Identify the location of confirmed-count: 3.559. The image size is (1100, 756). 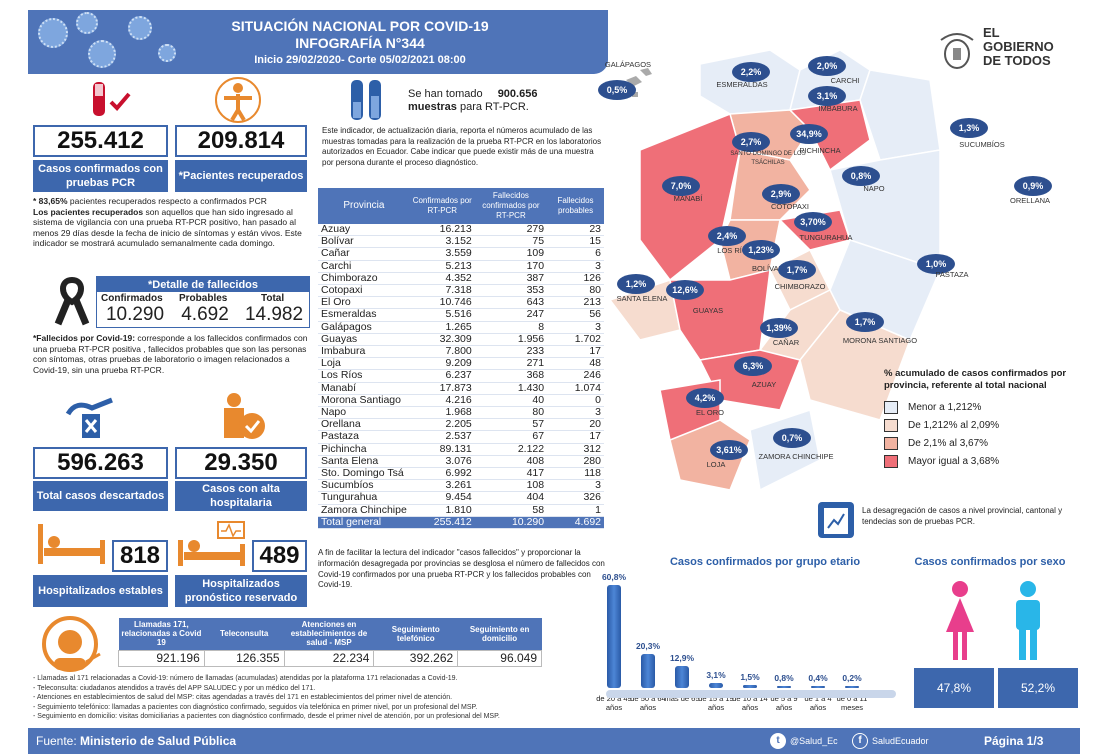
(442, 254).